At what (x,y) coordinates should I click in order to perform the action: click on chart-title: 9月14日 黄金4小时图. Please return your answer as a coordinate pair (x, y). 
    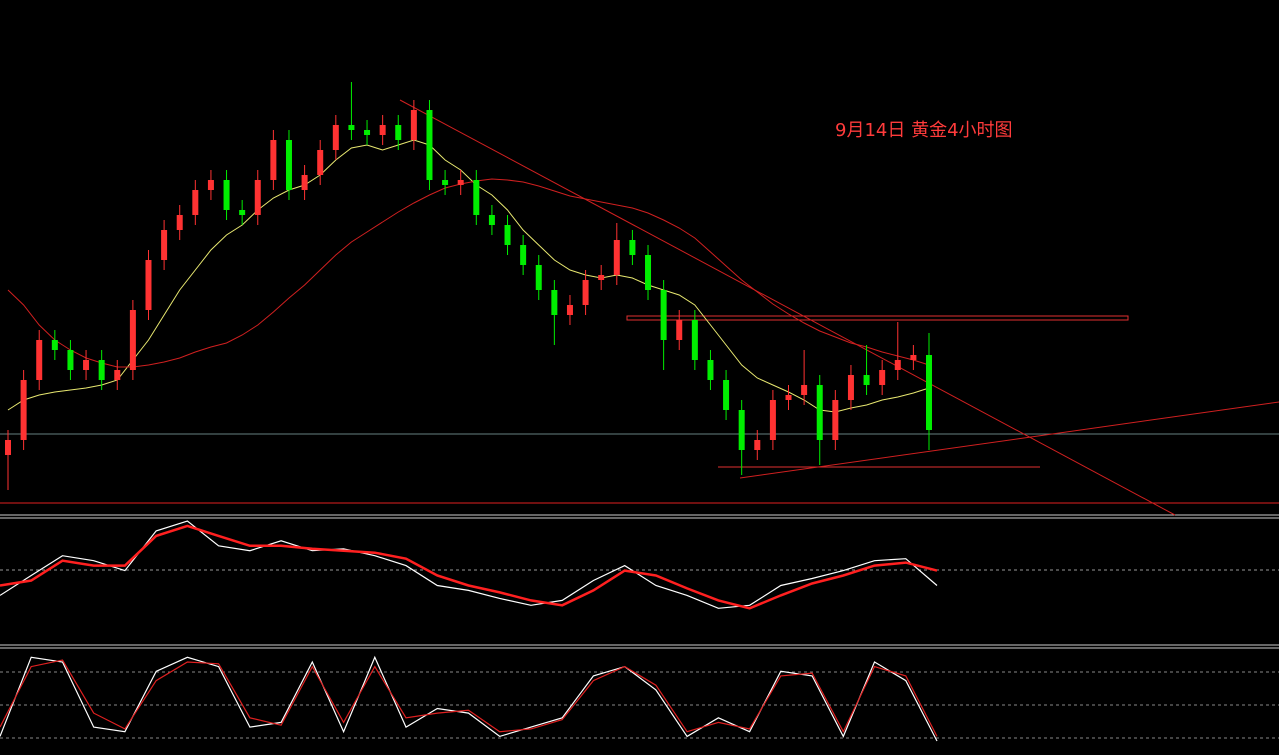
    Looking at the image, I should click on (924, 130).